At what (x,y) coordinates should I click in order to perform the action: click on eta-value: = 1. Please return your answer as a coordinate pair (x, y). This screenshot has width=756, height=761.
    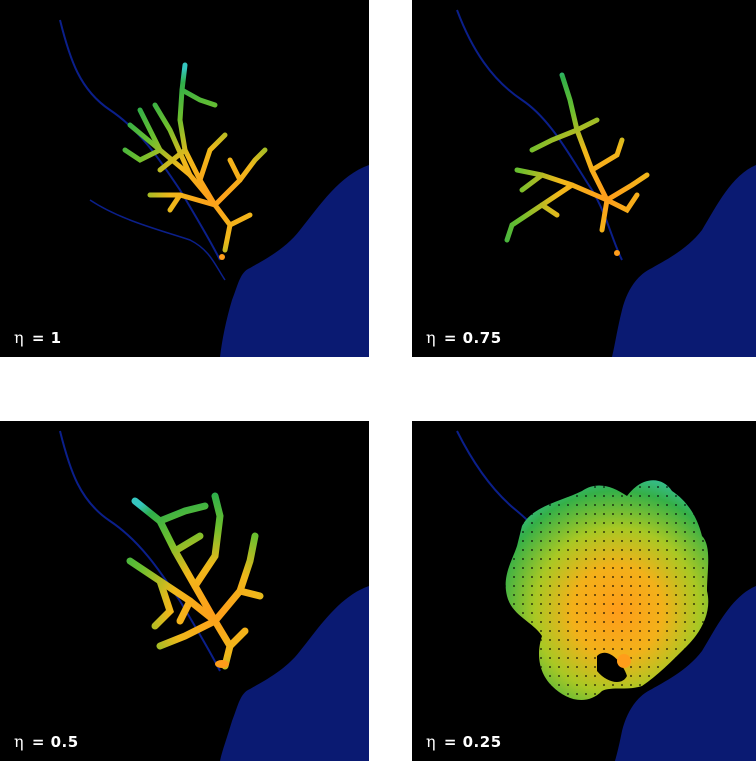
    Looking at the image, I should click on (46, 338).